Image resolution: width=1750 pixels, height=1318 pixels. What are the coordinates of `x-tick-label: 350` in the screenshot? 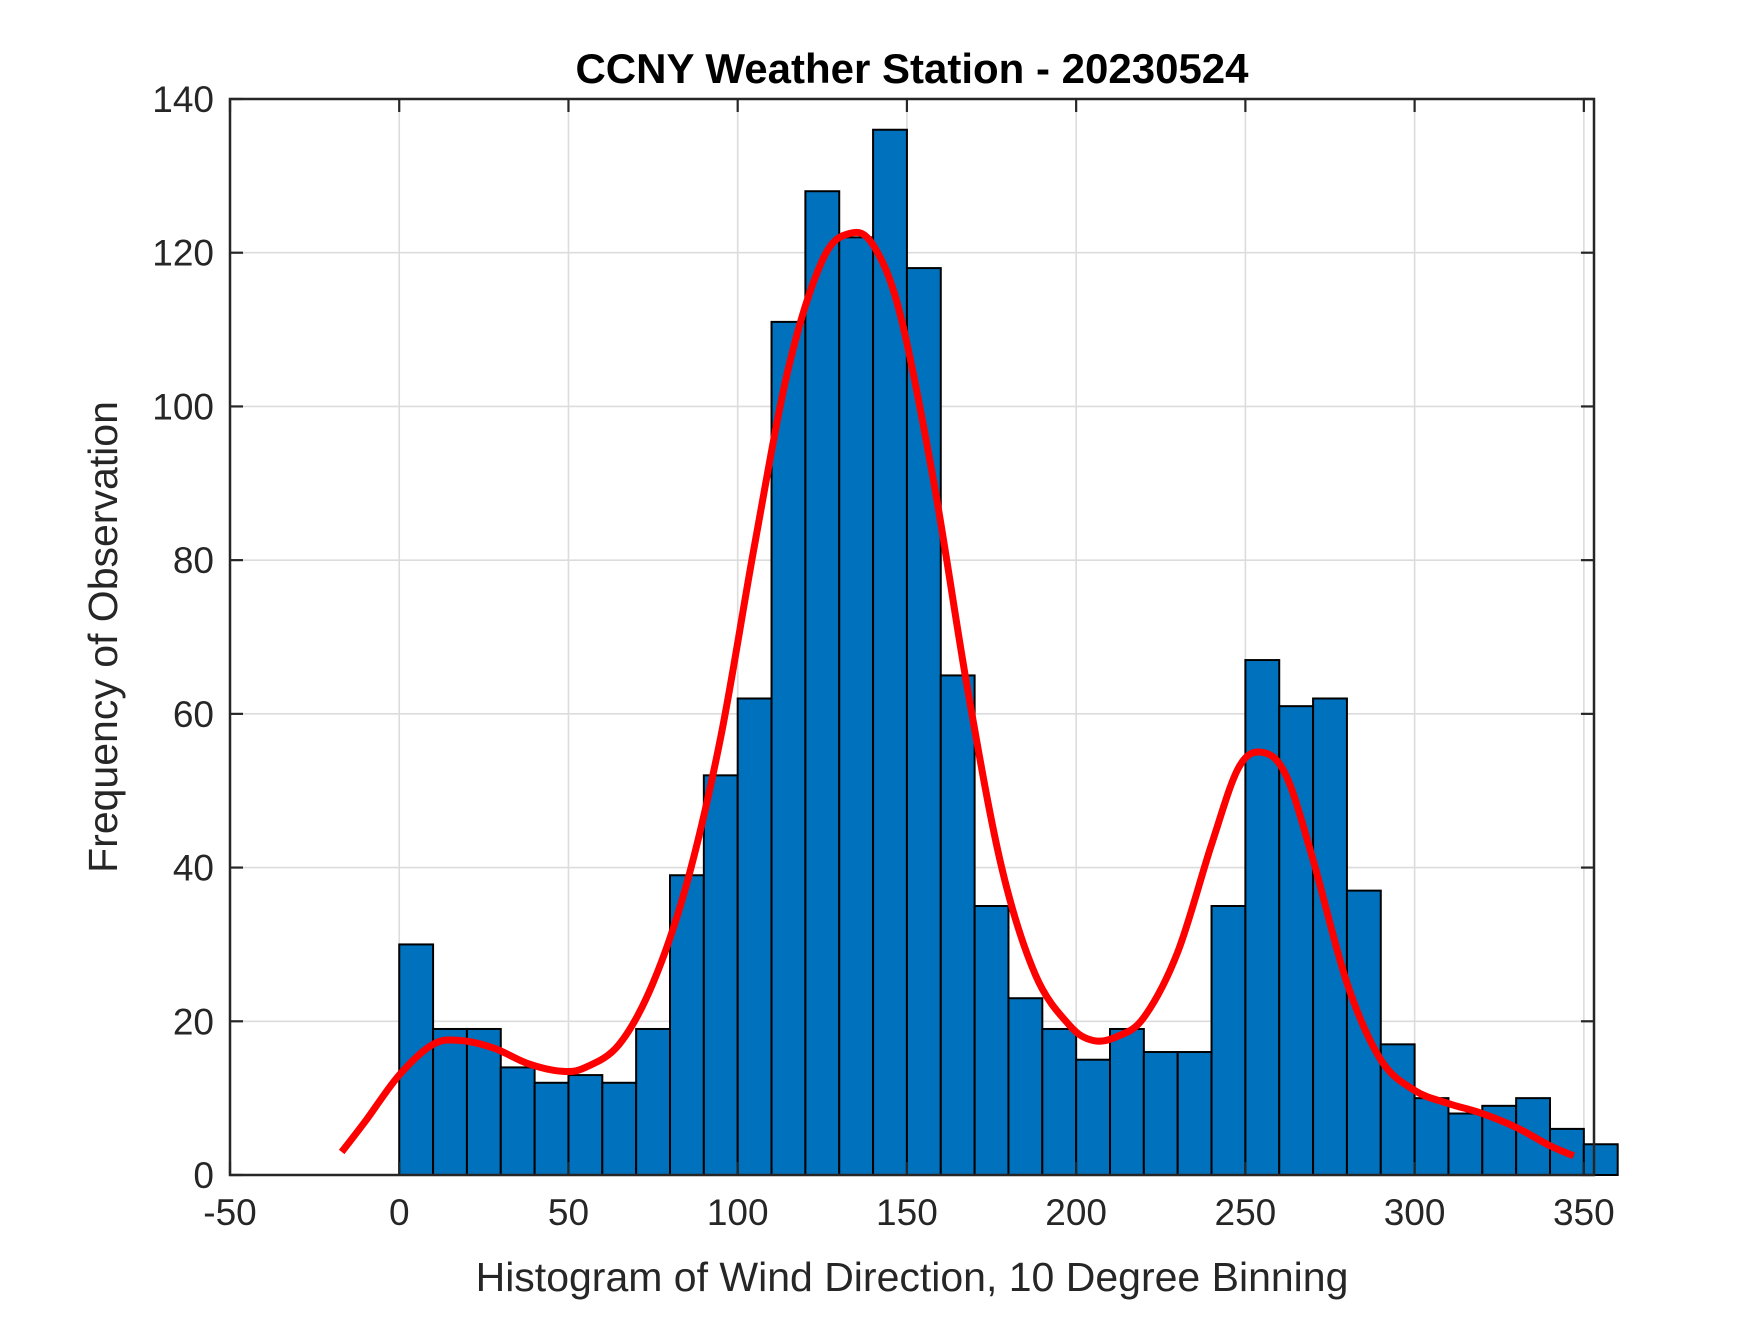 It's located at (1584, 1212).